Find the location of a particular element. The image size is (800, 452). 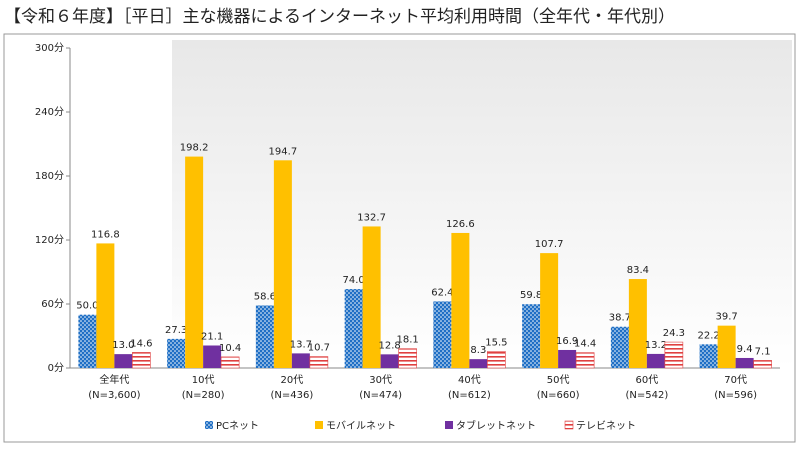

chart-title: 【令和６年度】［平日］主な機器によるインターネット平均利用時間（全年代・年代別） is located at coordinates (339, 17).